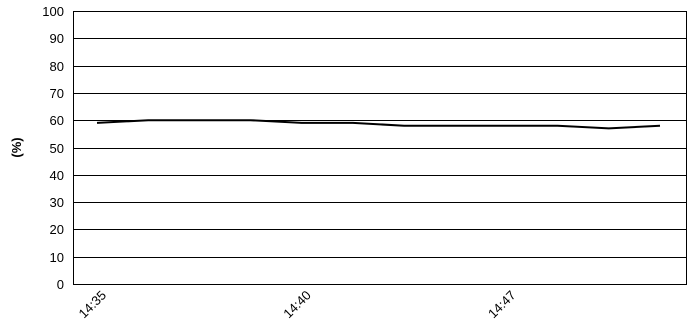  What do you see at coordinates (502, 305) in the screenshot?
I see `x-tick-label: 14:47` at bounding box center [502, 305].